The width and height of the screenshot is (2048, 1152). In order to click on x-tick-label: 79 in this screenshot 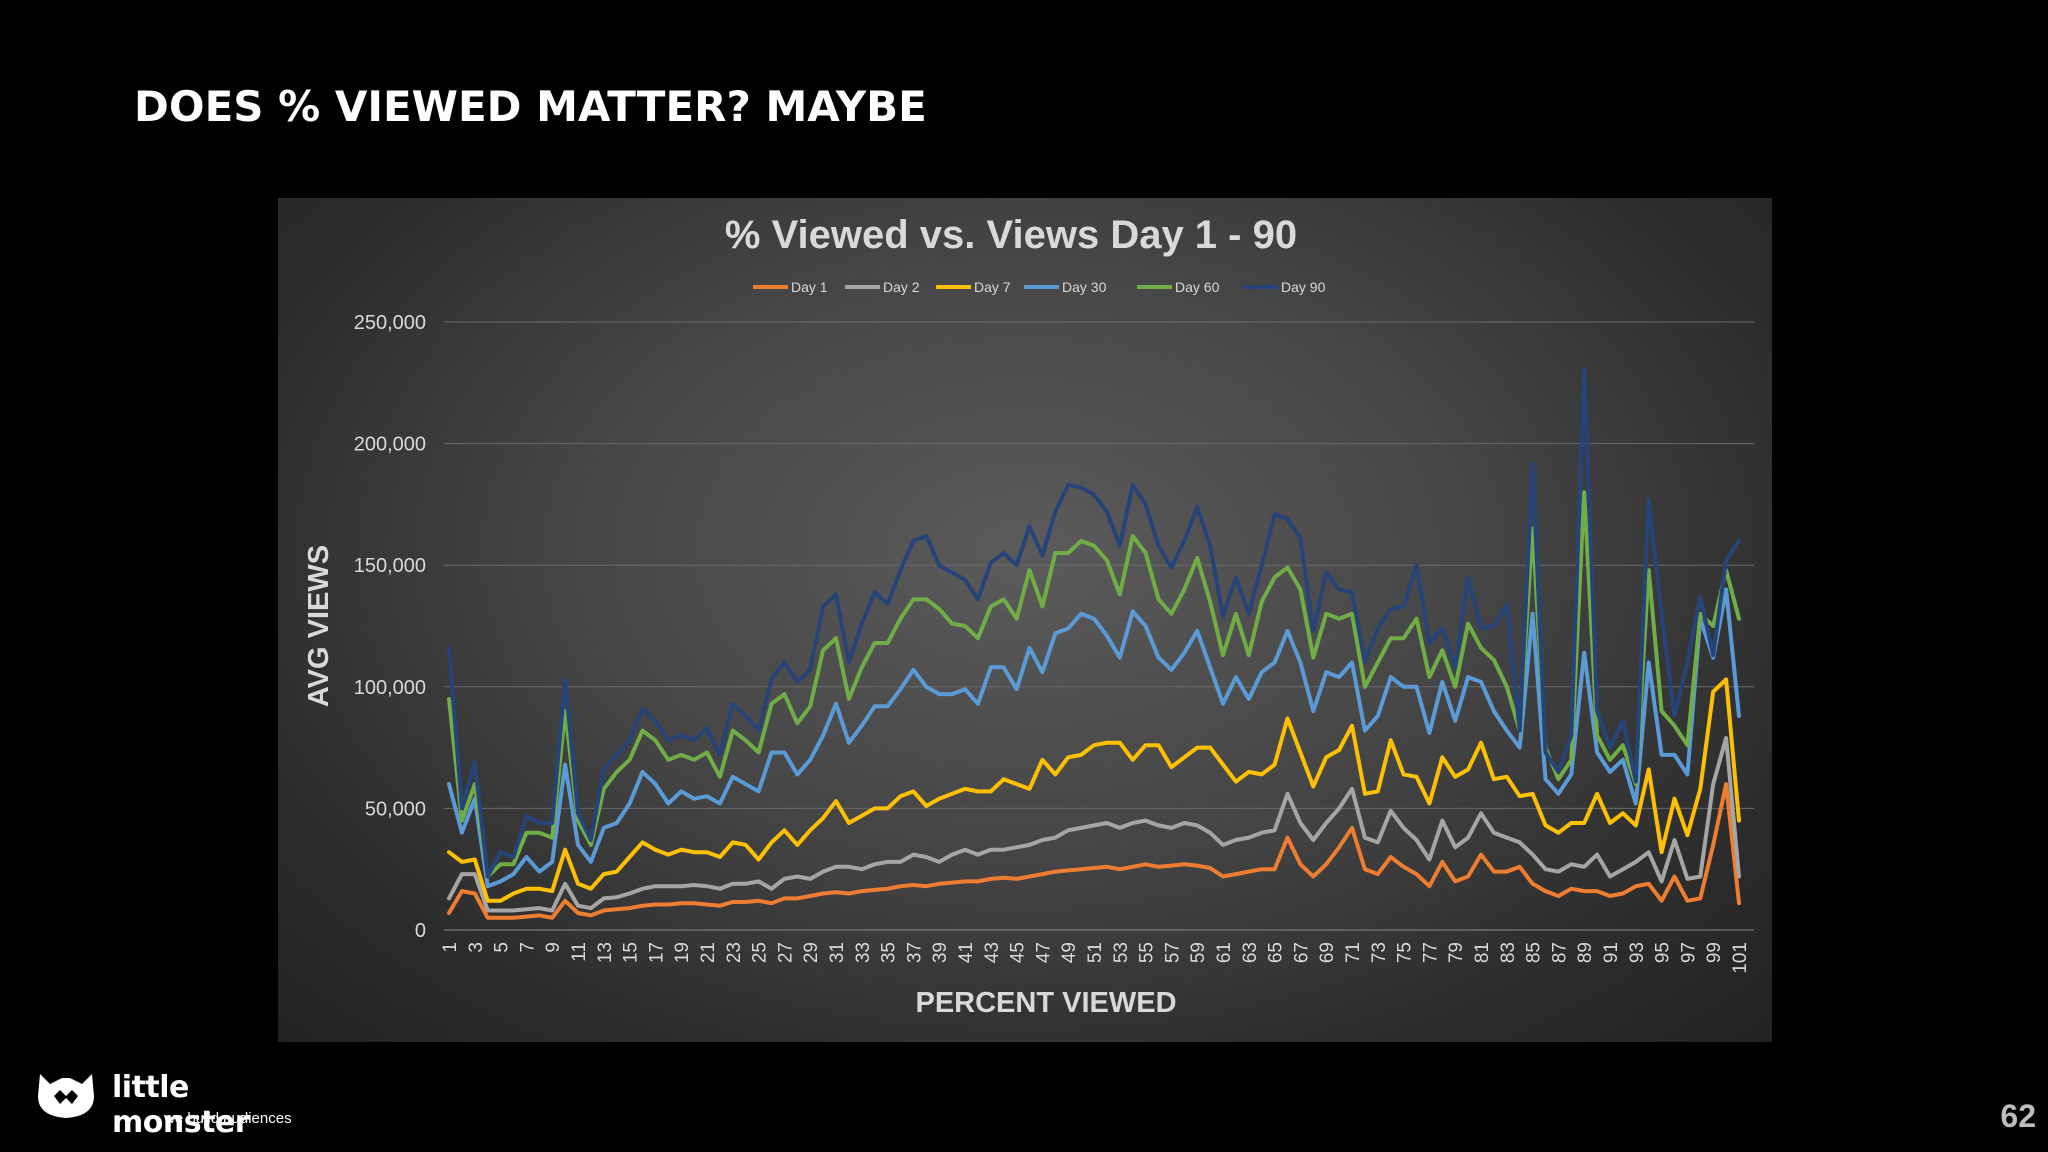, I will do `click(1456, 952)`.